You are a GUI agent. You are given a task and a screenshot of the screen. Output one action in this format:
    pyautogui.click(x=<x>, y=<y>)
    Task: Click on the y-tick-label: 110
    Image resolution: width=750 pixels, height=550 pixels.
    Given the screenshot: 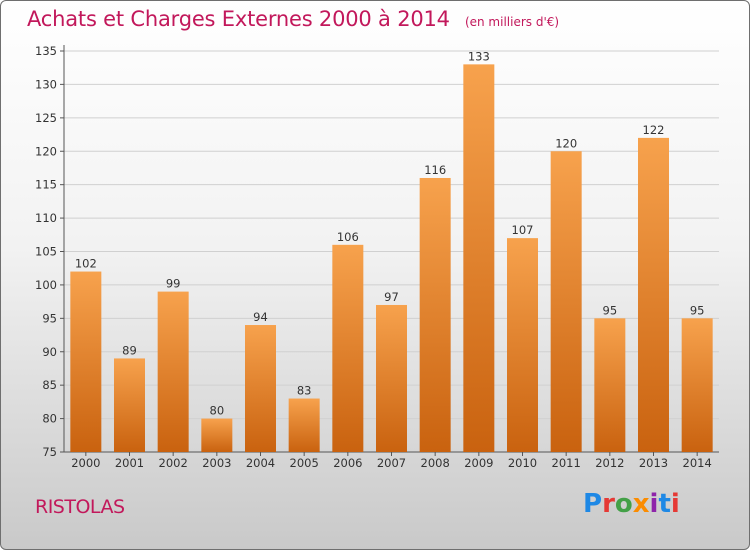 What is the action you would take?
    pyautogui.click(x=46, y=218)
    